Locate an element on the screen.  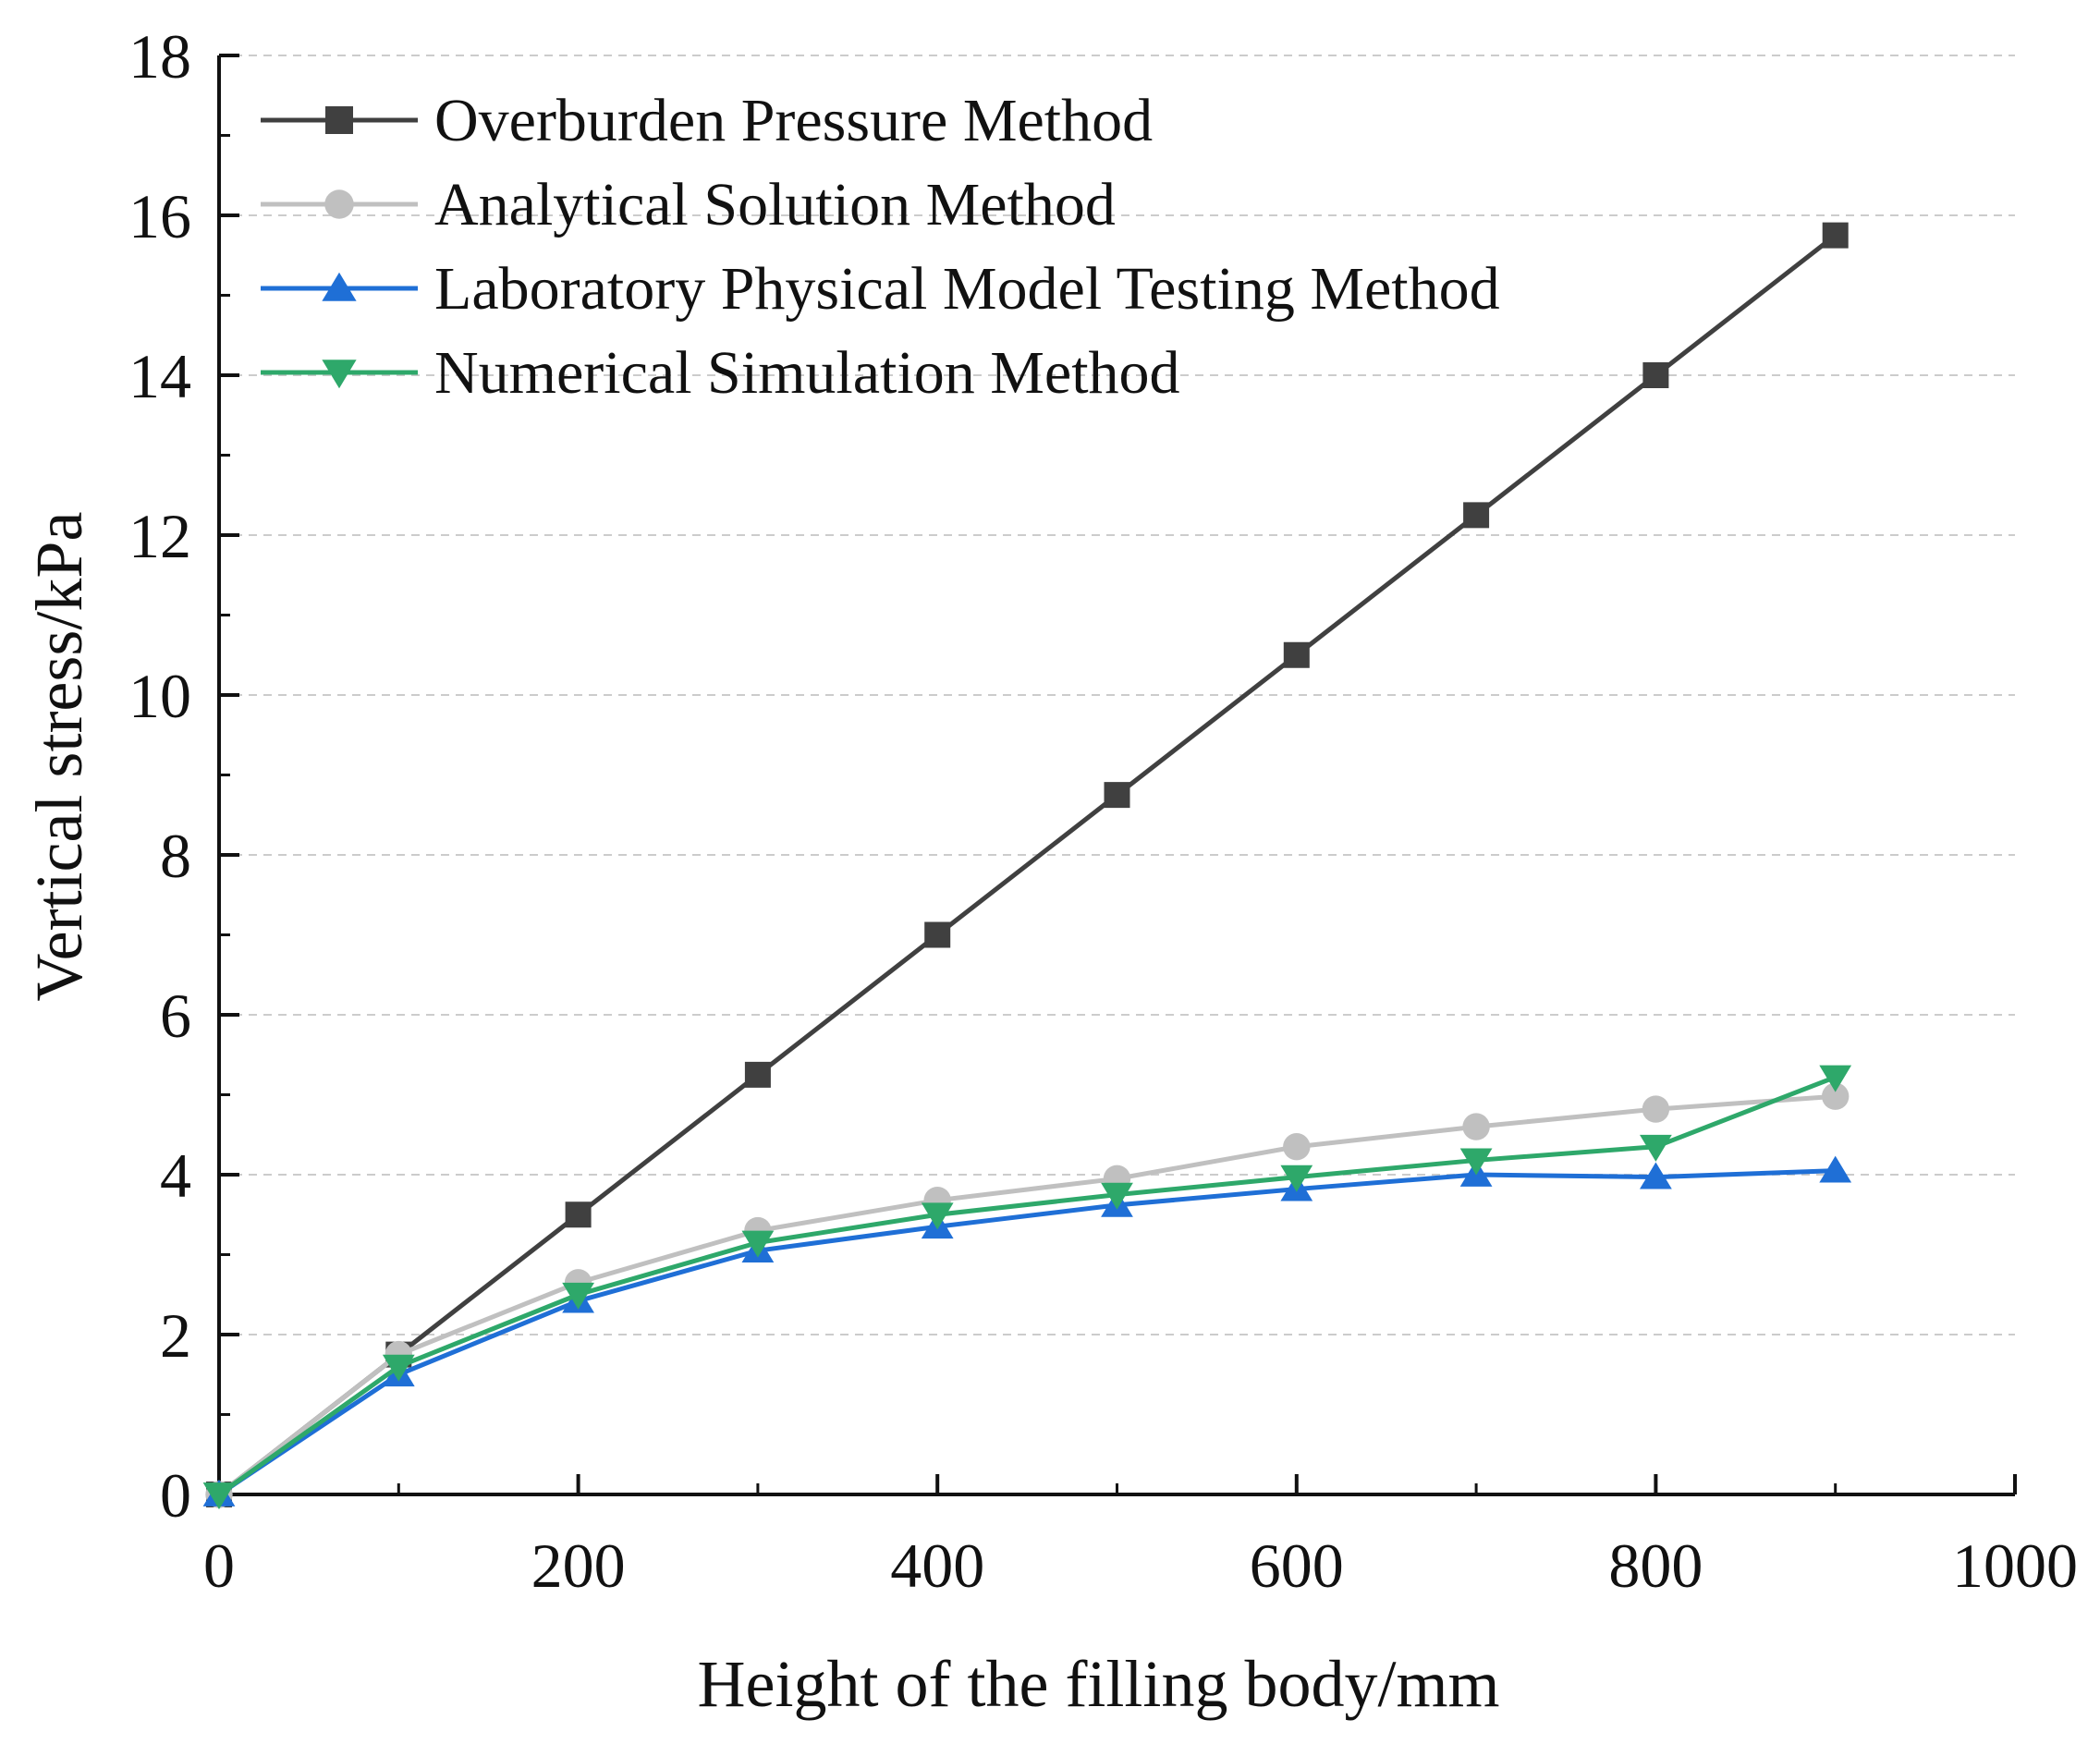
y-axis-title: Vertical stress/kPa is located at coordinates (59, 757).